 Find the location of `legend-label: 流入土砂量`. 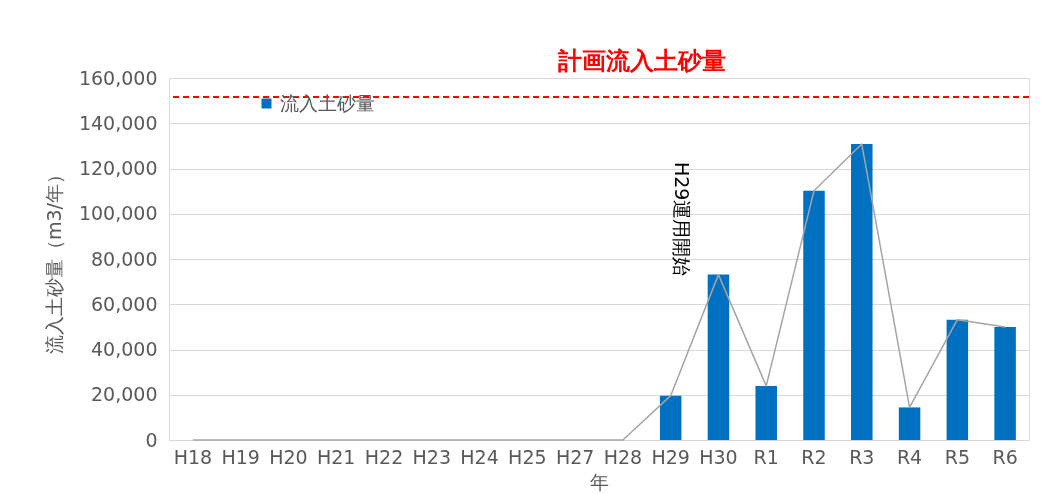

legend-label: 流入土砂量 is located at coordinates (327, 102).